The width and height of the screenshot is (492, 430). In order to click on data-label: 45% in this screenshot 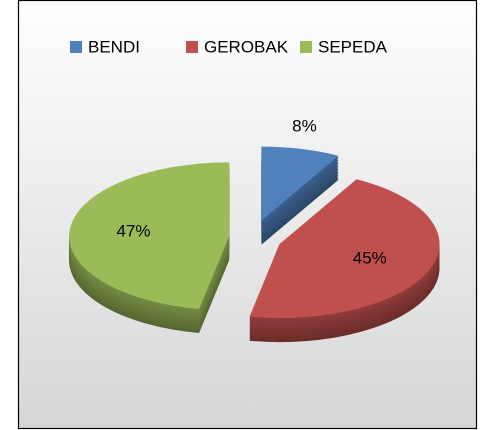, I will do `click(370, 258)`.